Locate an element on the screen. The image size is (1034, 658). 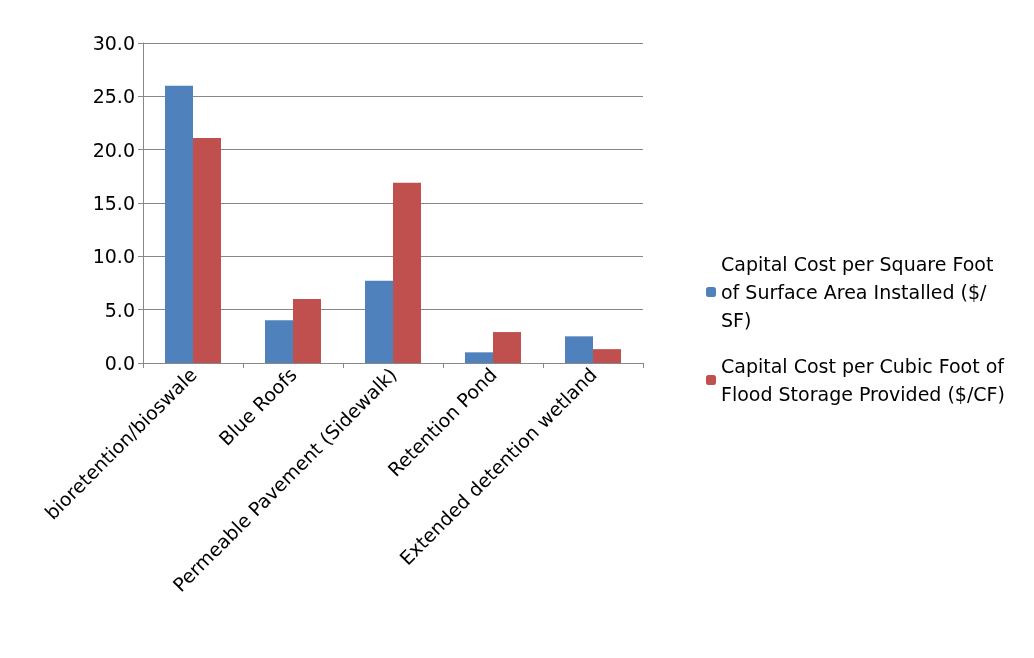
legend-label: Capital Cost per Cubic Foot of Flood Storage Provided ($/CF) is located at coordinates (866, 380).